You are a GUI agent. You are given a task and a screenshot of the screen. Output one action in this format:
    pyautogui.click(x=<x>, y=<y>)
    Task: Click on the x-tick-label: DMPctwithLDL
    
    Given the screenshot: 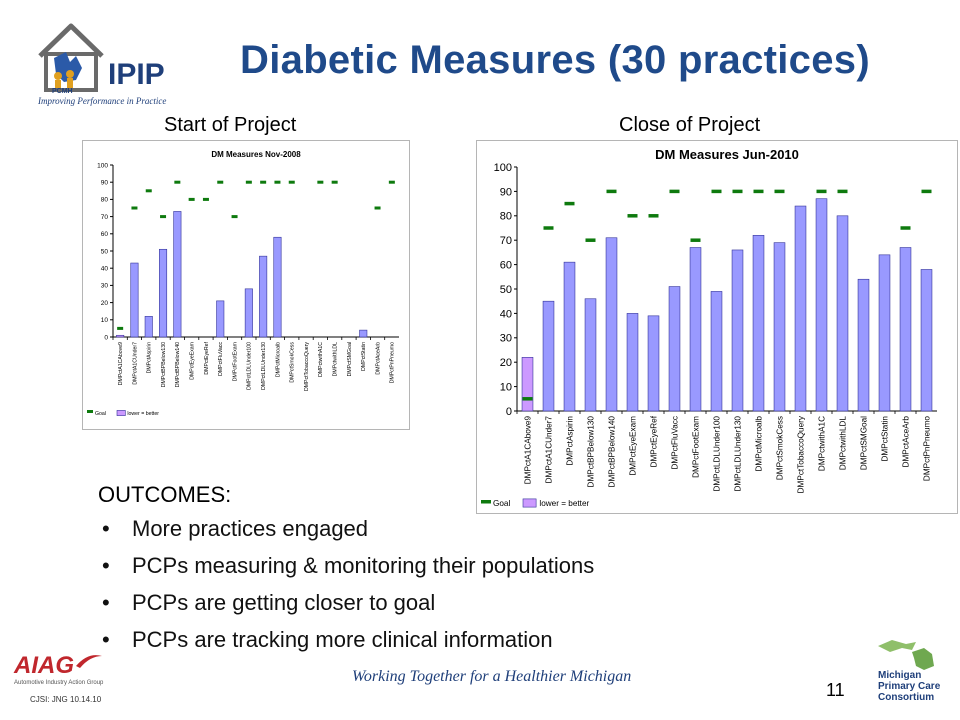 What is the action you would take?
    pyautogui.click(x=335, y=359)
    